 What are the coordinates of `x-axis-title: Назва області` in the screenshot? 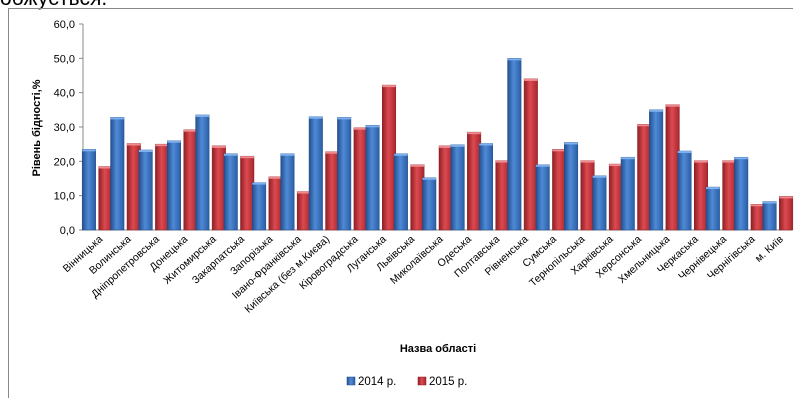 It's located at (438, 349).